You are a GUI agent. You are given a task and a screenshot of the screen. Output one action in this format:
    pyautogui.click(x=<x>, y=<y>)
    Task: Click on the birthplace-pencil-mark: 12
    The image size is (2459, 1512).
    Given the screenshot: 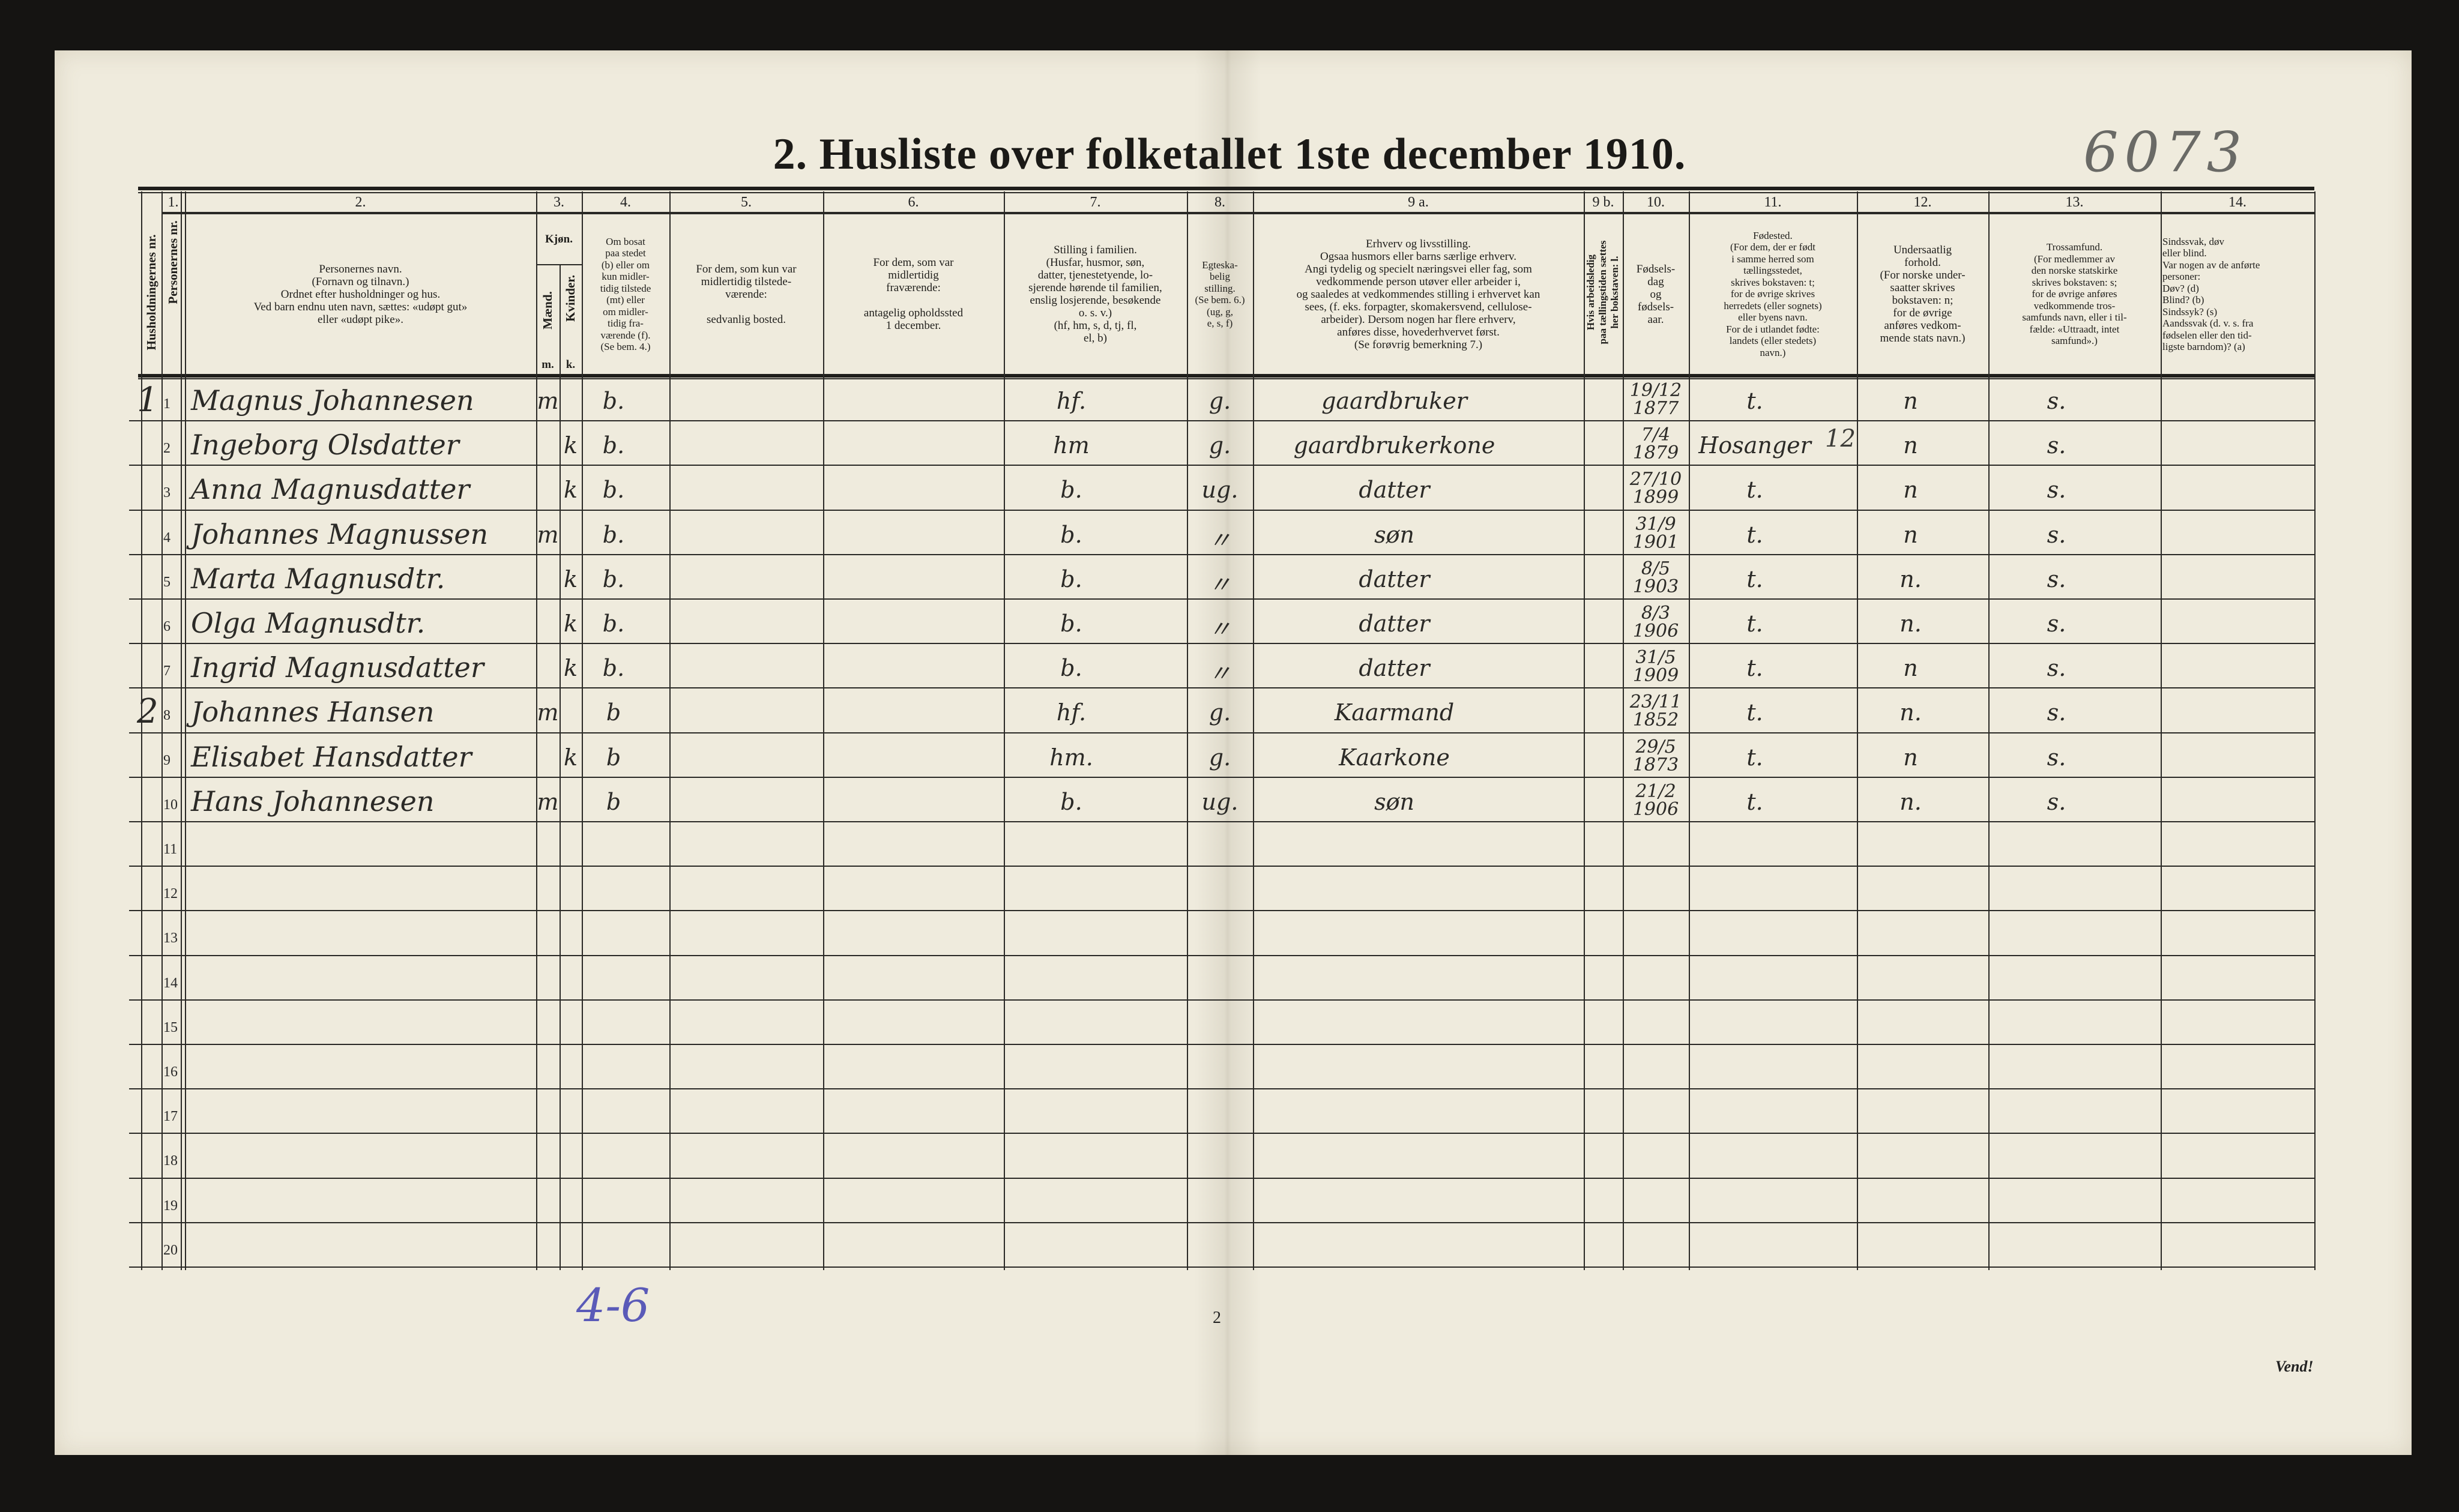 What is the action you would take?
    pyautogui.click(x=1840, y=439)
    